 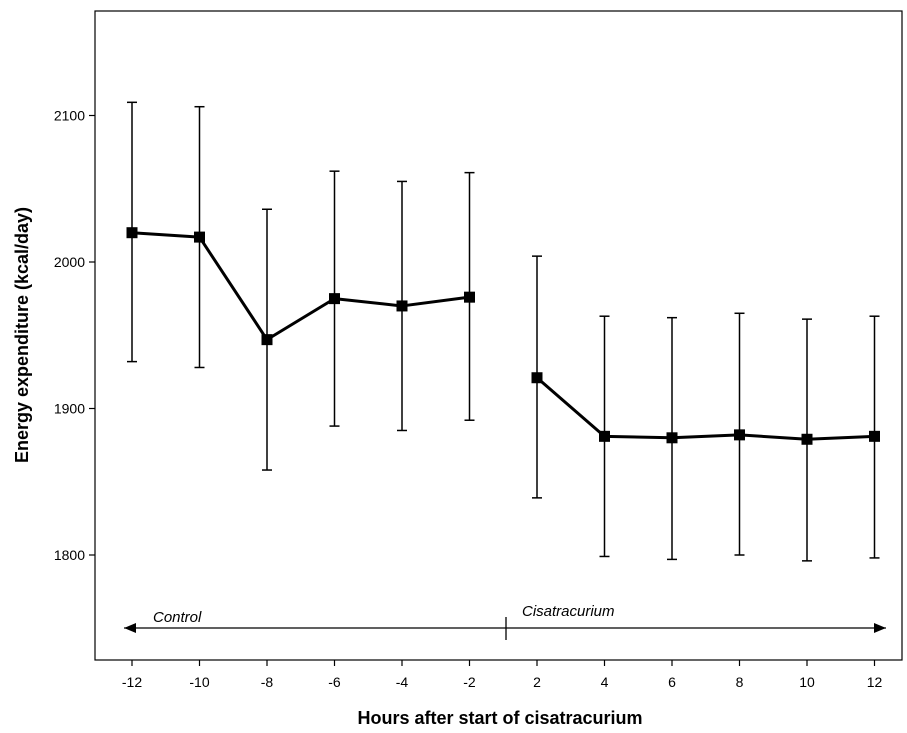 I want to click on x-axis: -12 -10 -8 -6 -4 -2 2 4 6 8 10 12, so click(x=502, y=675).